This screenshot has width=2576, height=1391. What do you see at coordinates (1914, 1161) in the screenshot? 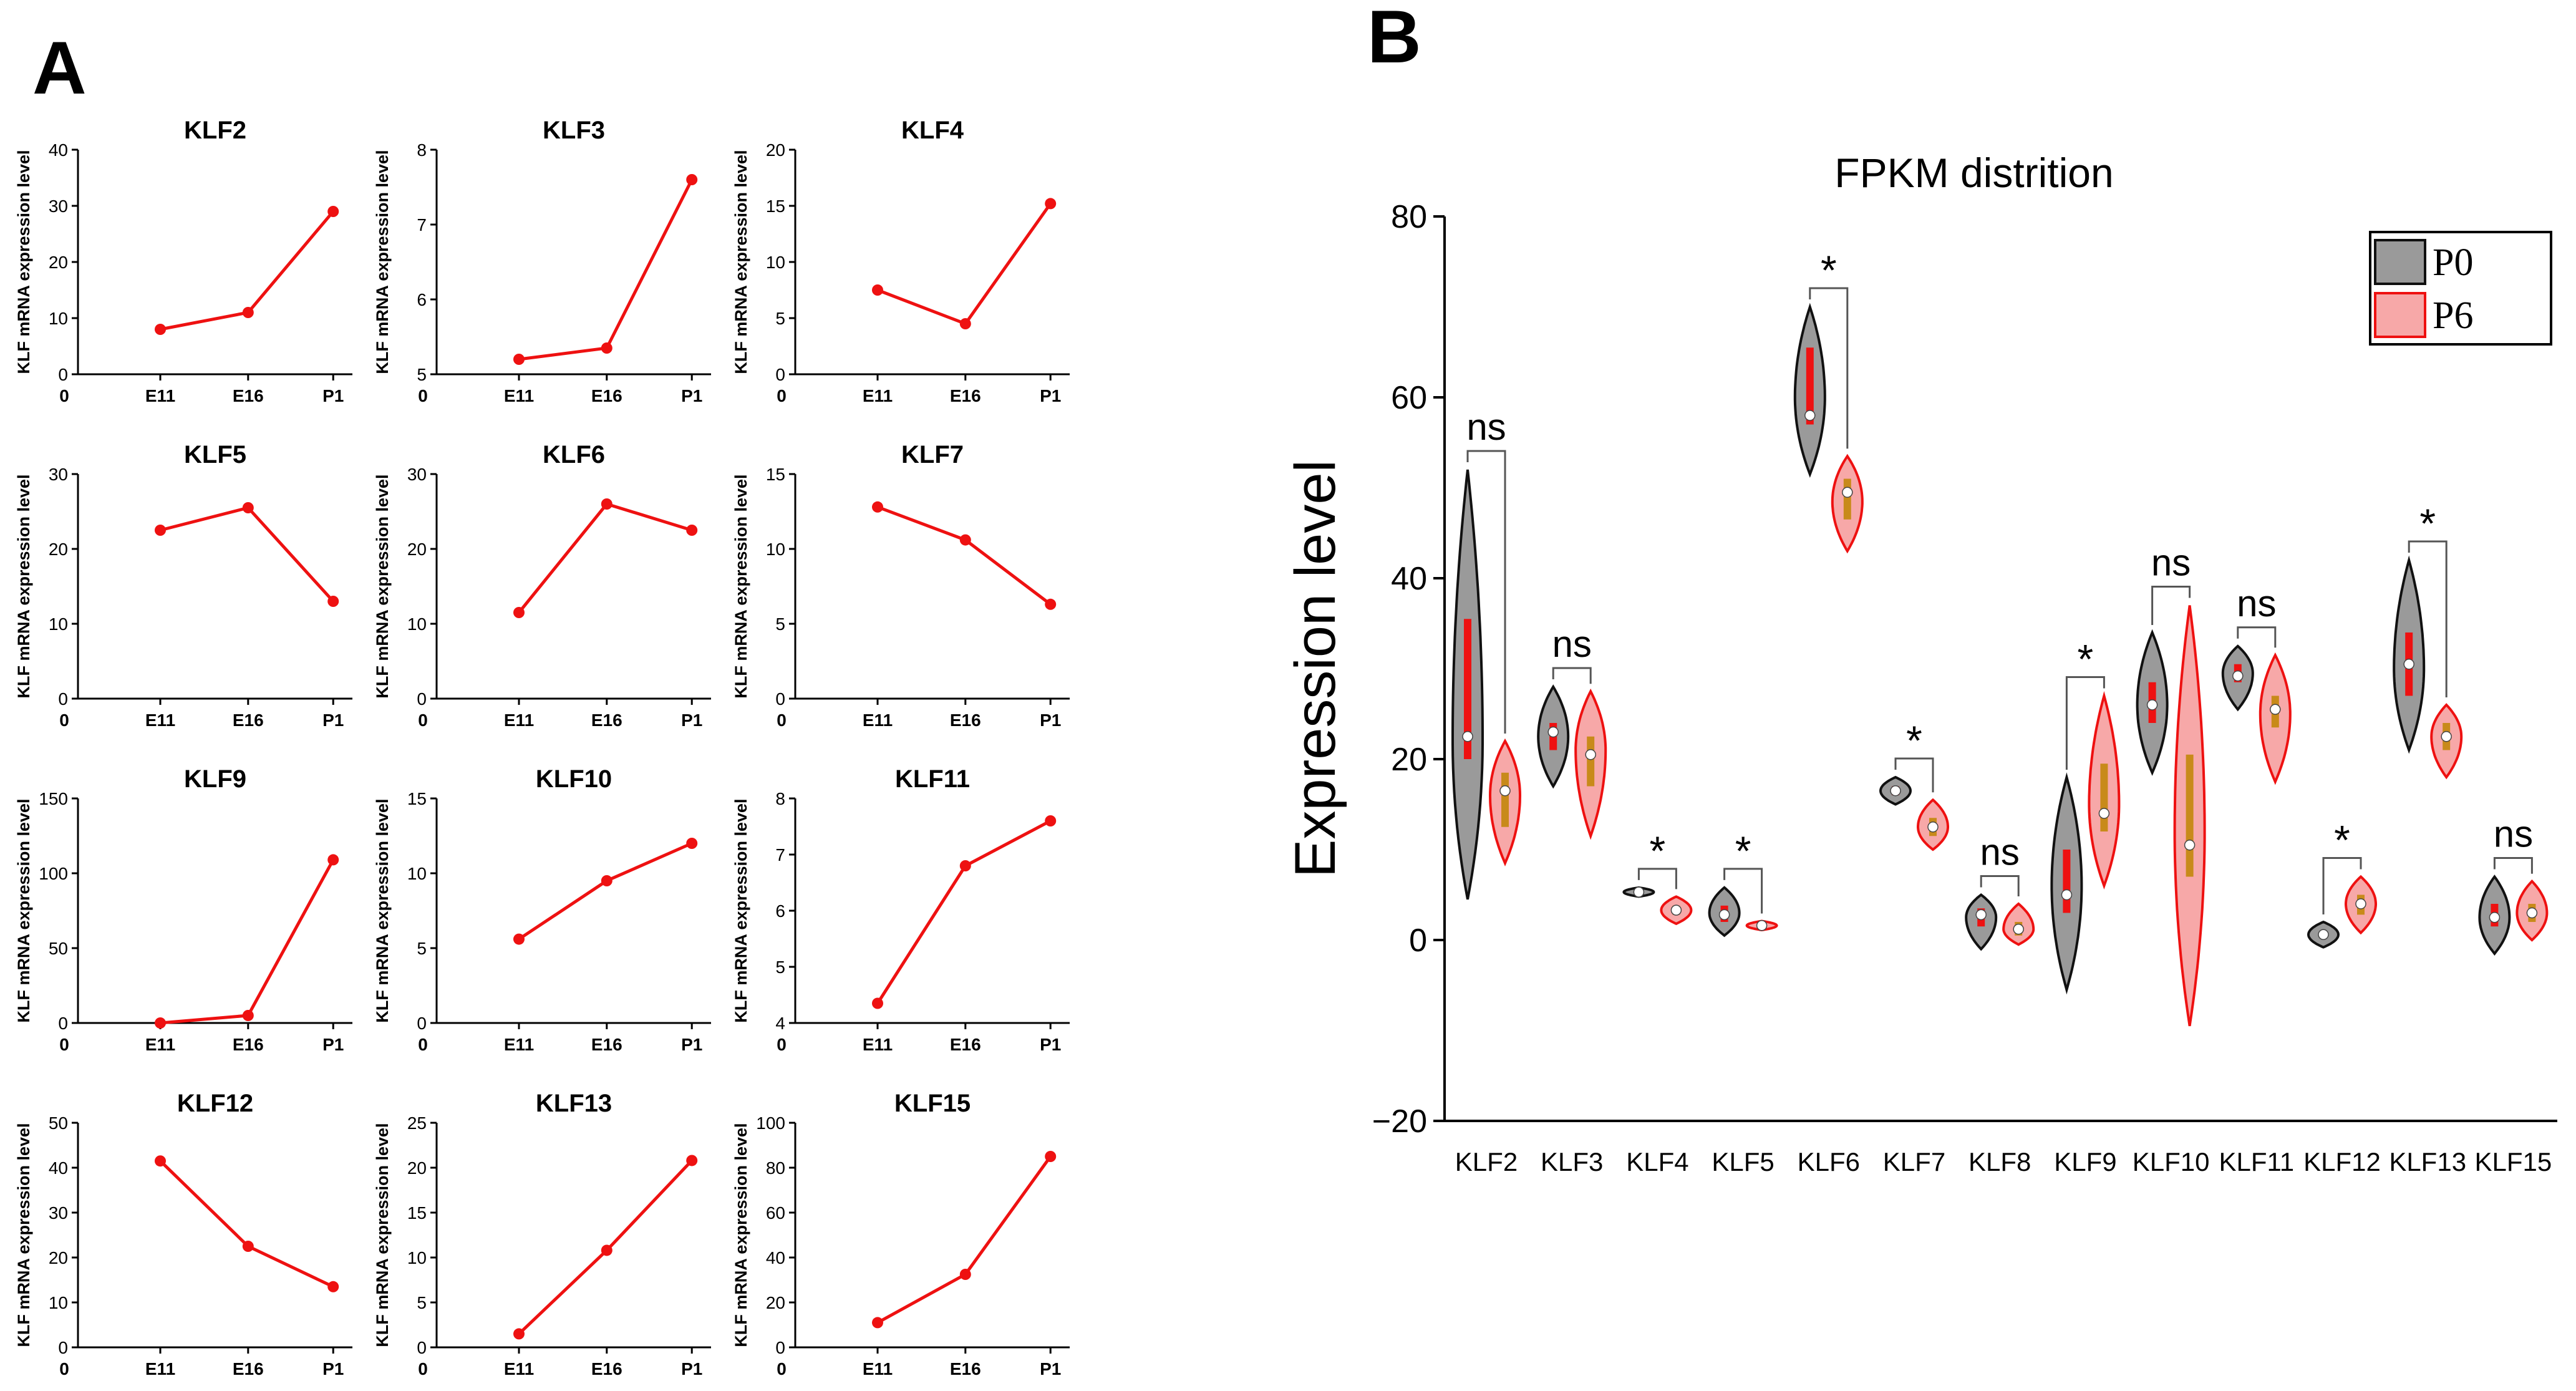
I see `x-tick-label: KLF7` at bounding box center [1914, 1161].